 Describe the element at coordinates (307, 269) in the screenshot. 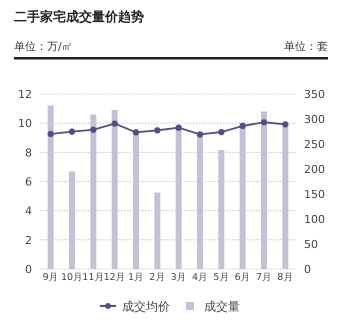

I see `y2-tick-label: 0` at that location.